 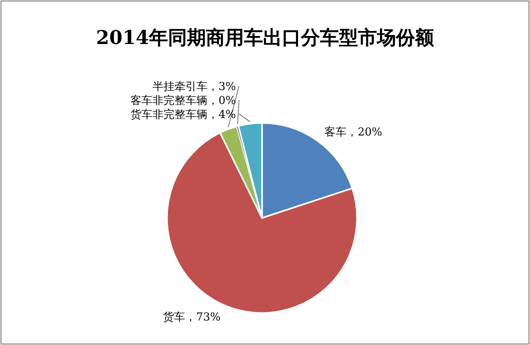 I want to click on slice-label: 货车, so click(x=174, y=317).